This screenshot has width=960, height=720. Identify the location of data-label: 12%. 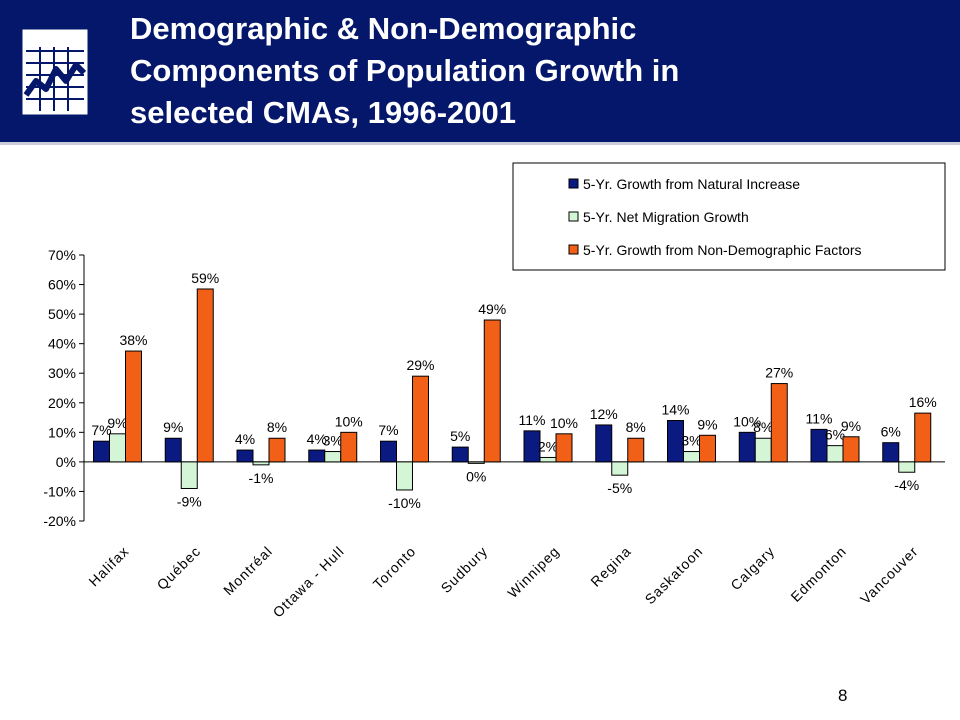
(604, 414).